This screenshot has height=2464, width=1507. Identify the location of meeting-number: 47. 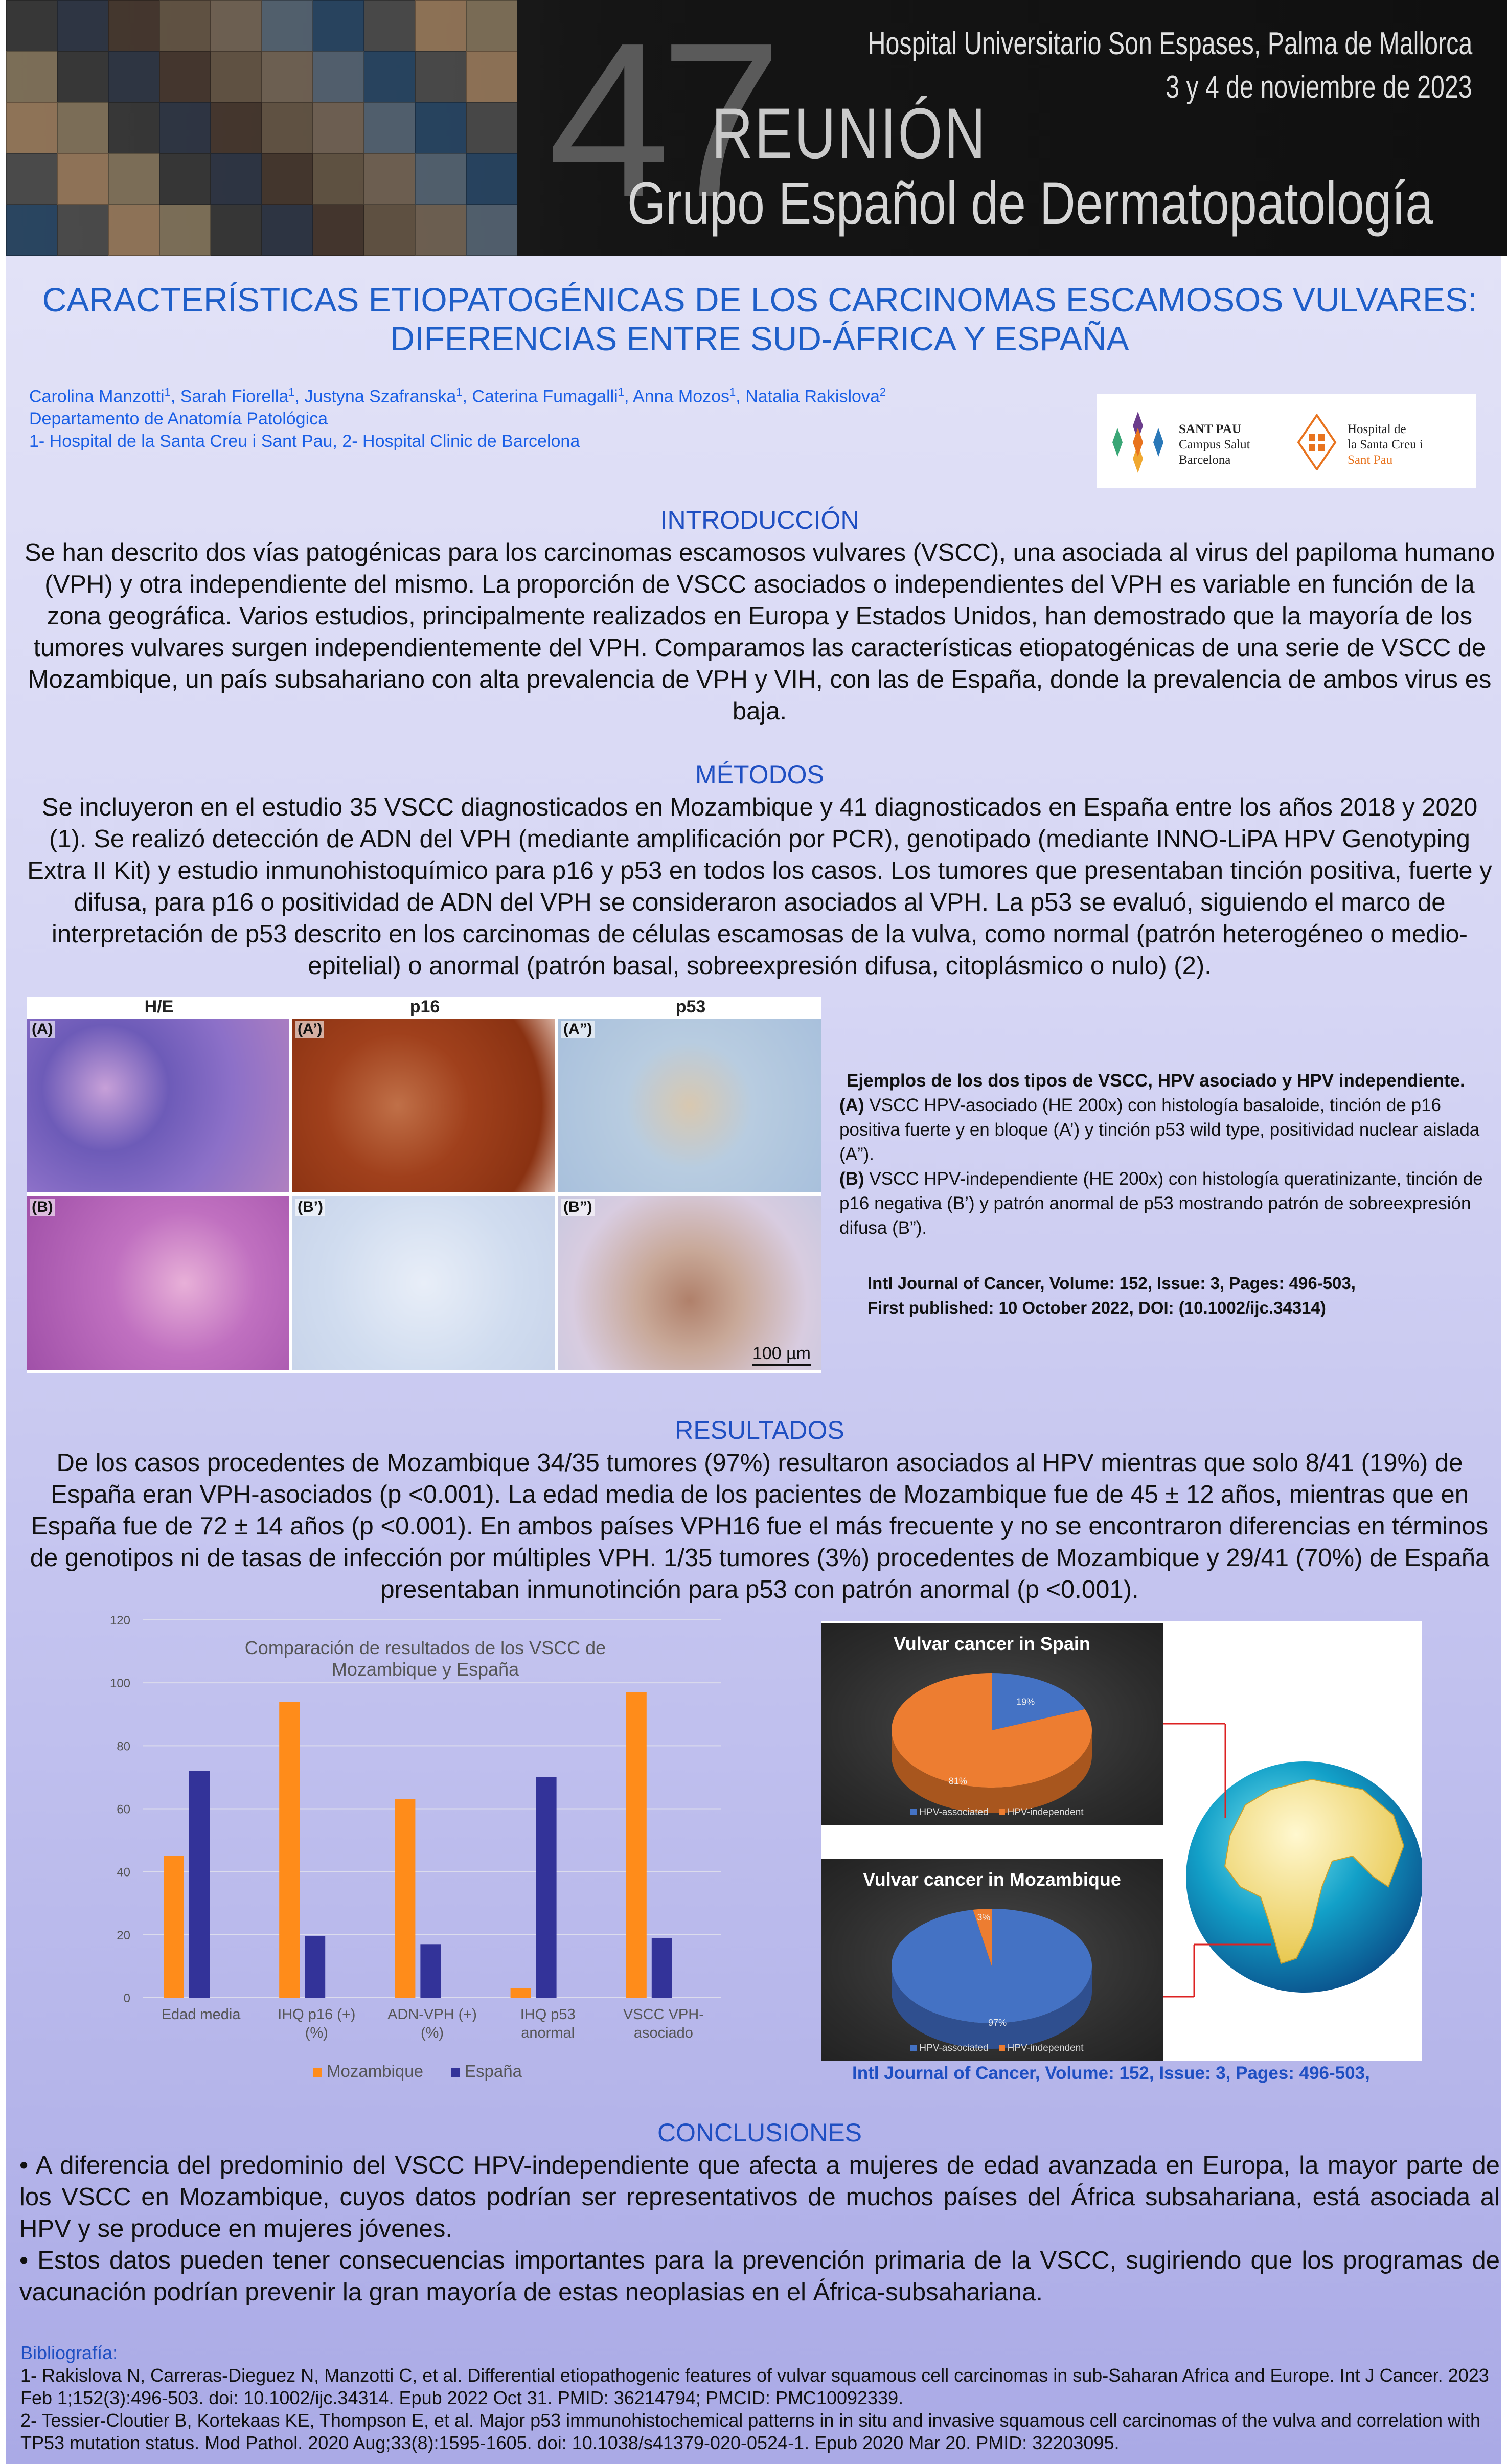
(665, 122).